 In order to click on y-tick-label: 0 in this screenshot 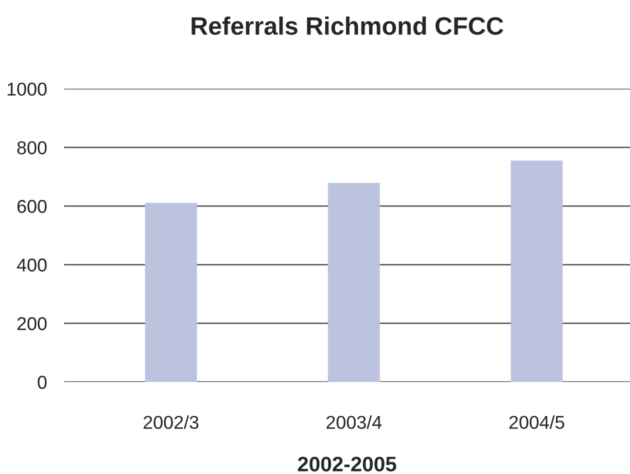, I will do `click(42, 382)`.